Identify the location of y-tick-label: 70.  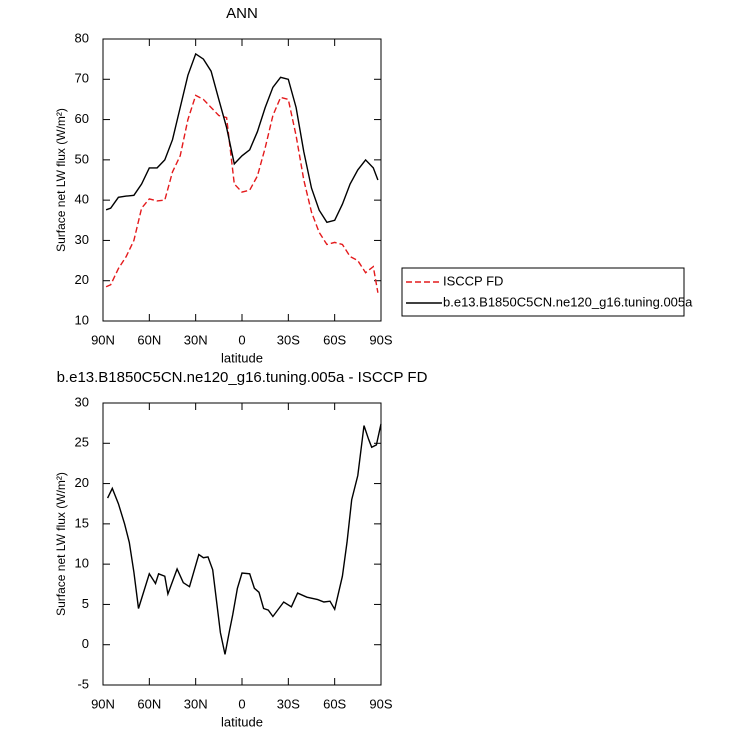
(82, 78).